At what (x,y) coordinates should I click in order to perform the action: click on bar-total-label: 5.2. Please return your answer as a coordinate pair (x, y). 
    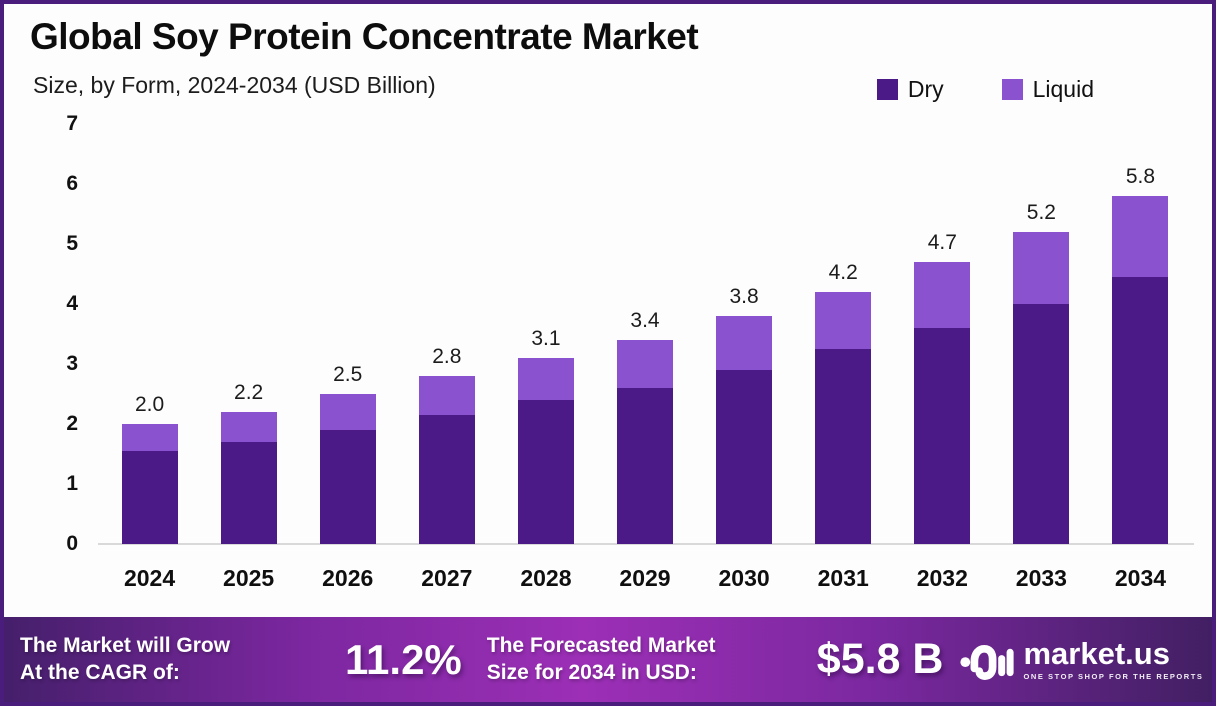
    Looking at the image, I should click on (1041, 212).